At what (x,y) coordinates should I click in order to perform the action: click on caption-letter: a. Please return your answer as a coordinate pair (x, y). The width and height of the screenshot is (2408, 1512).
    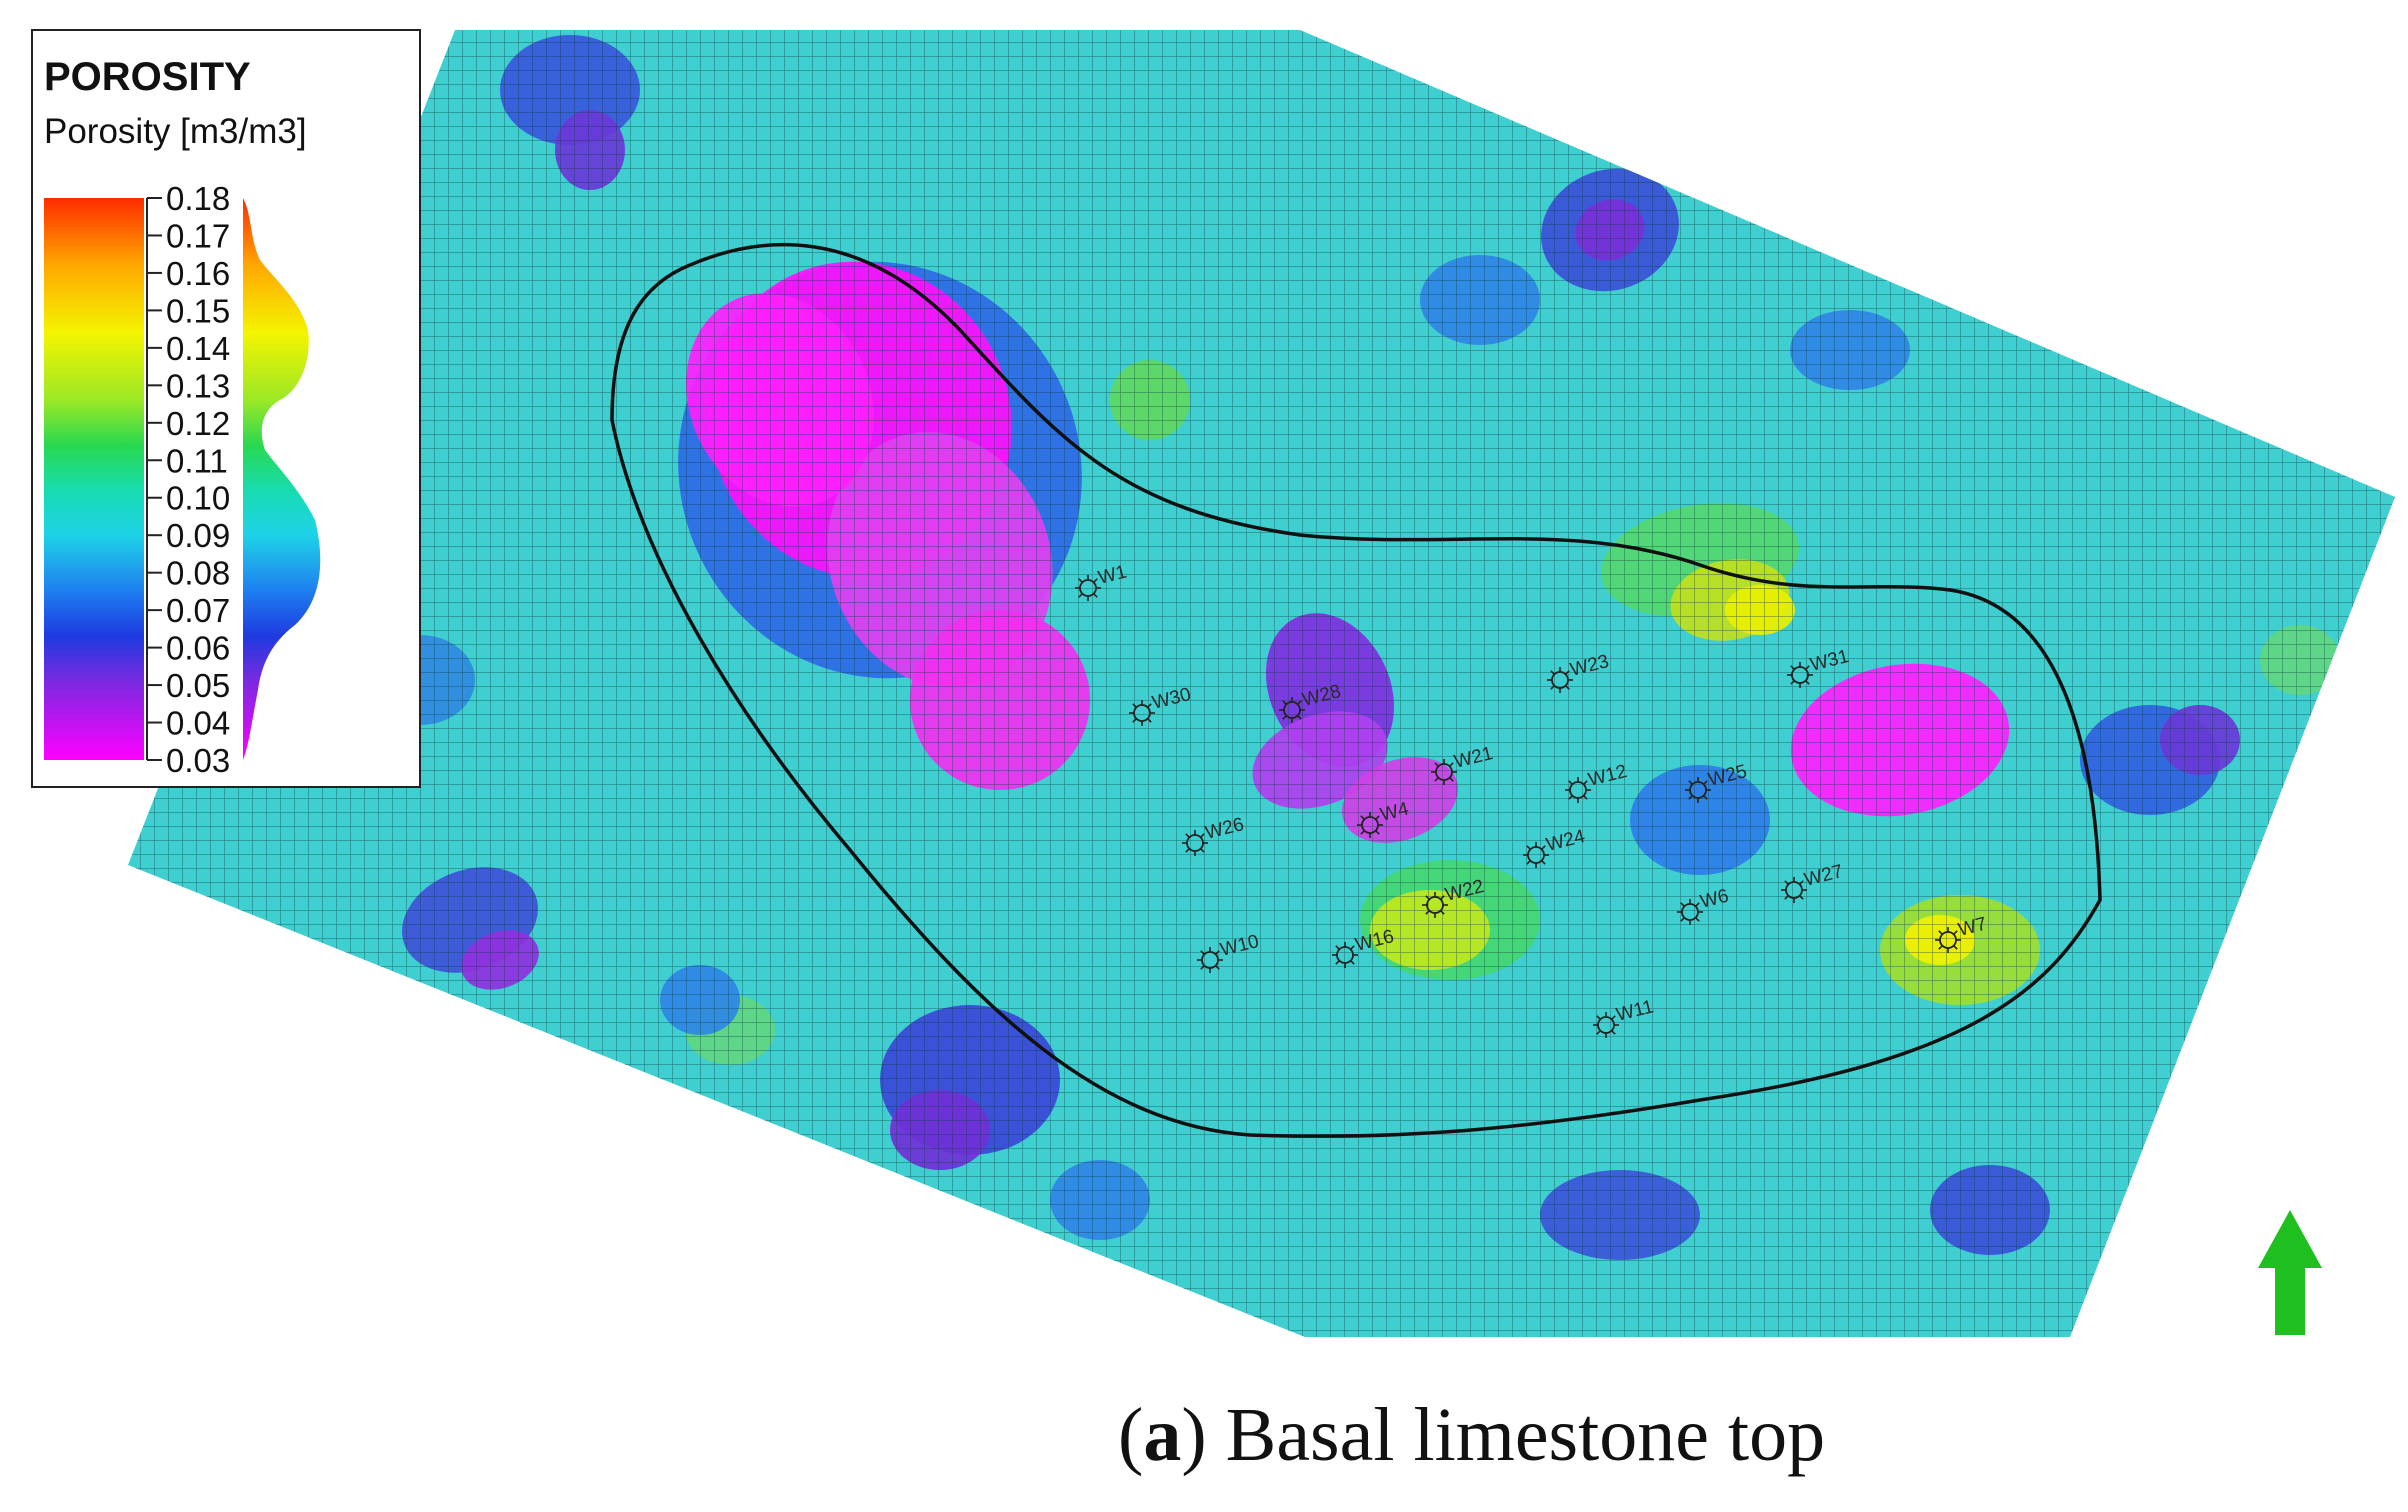
    Looking at the image, I should click on (1162, 1435).